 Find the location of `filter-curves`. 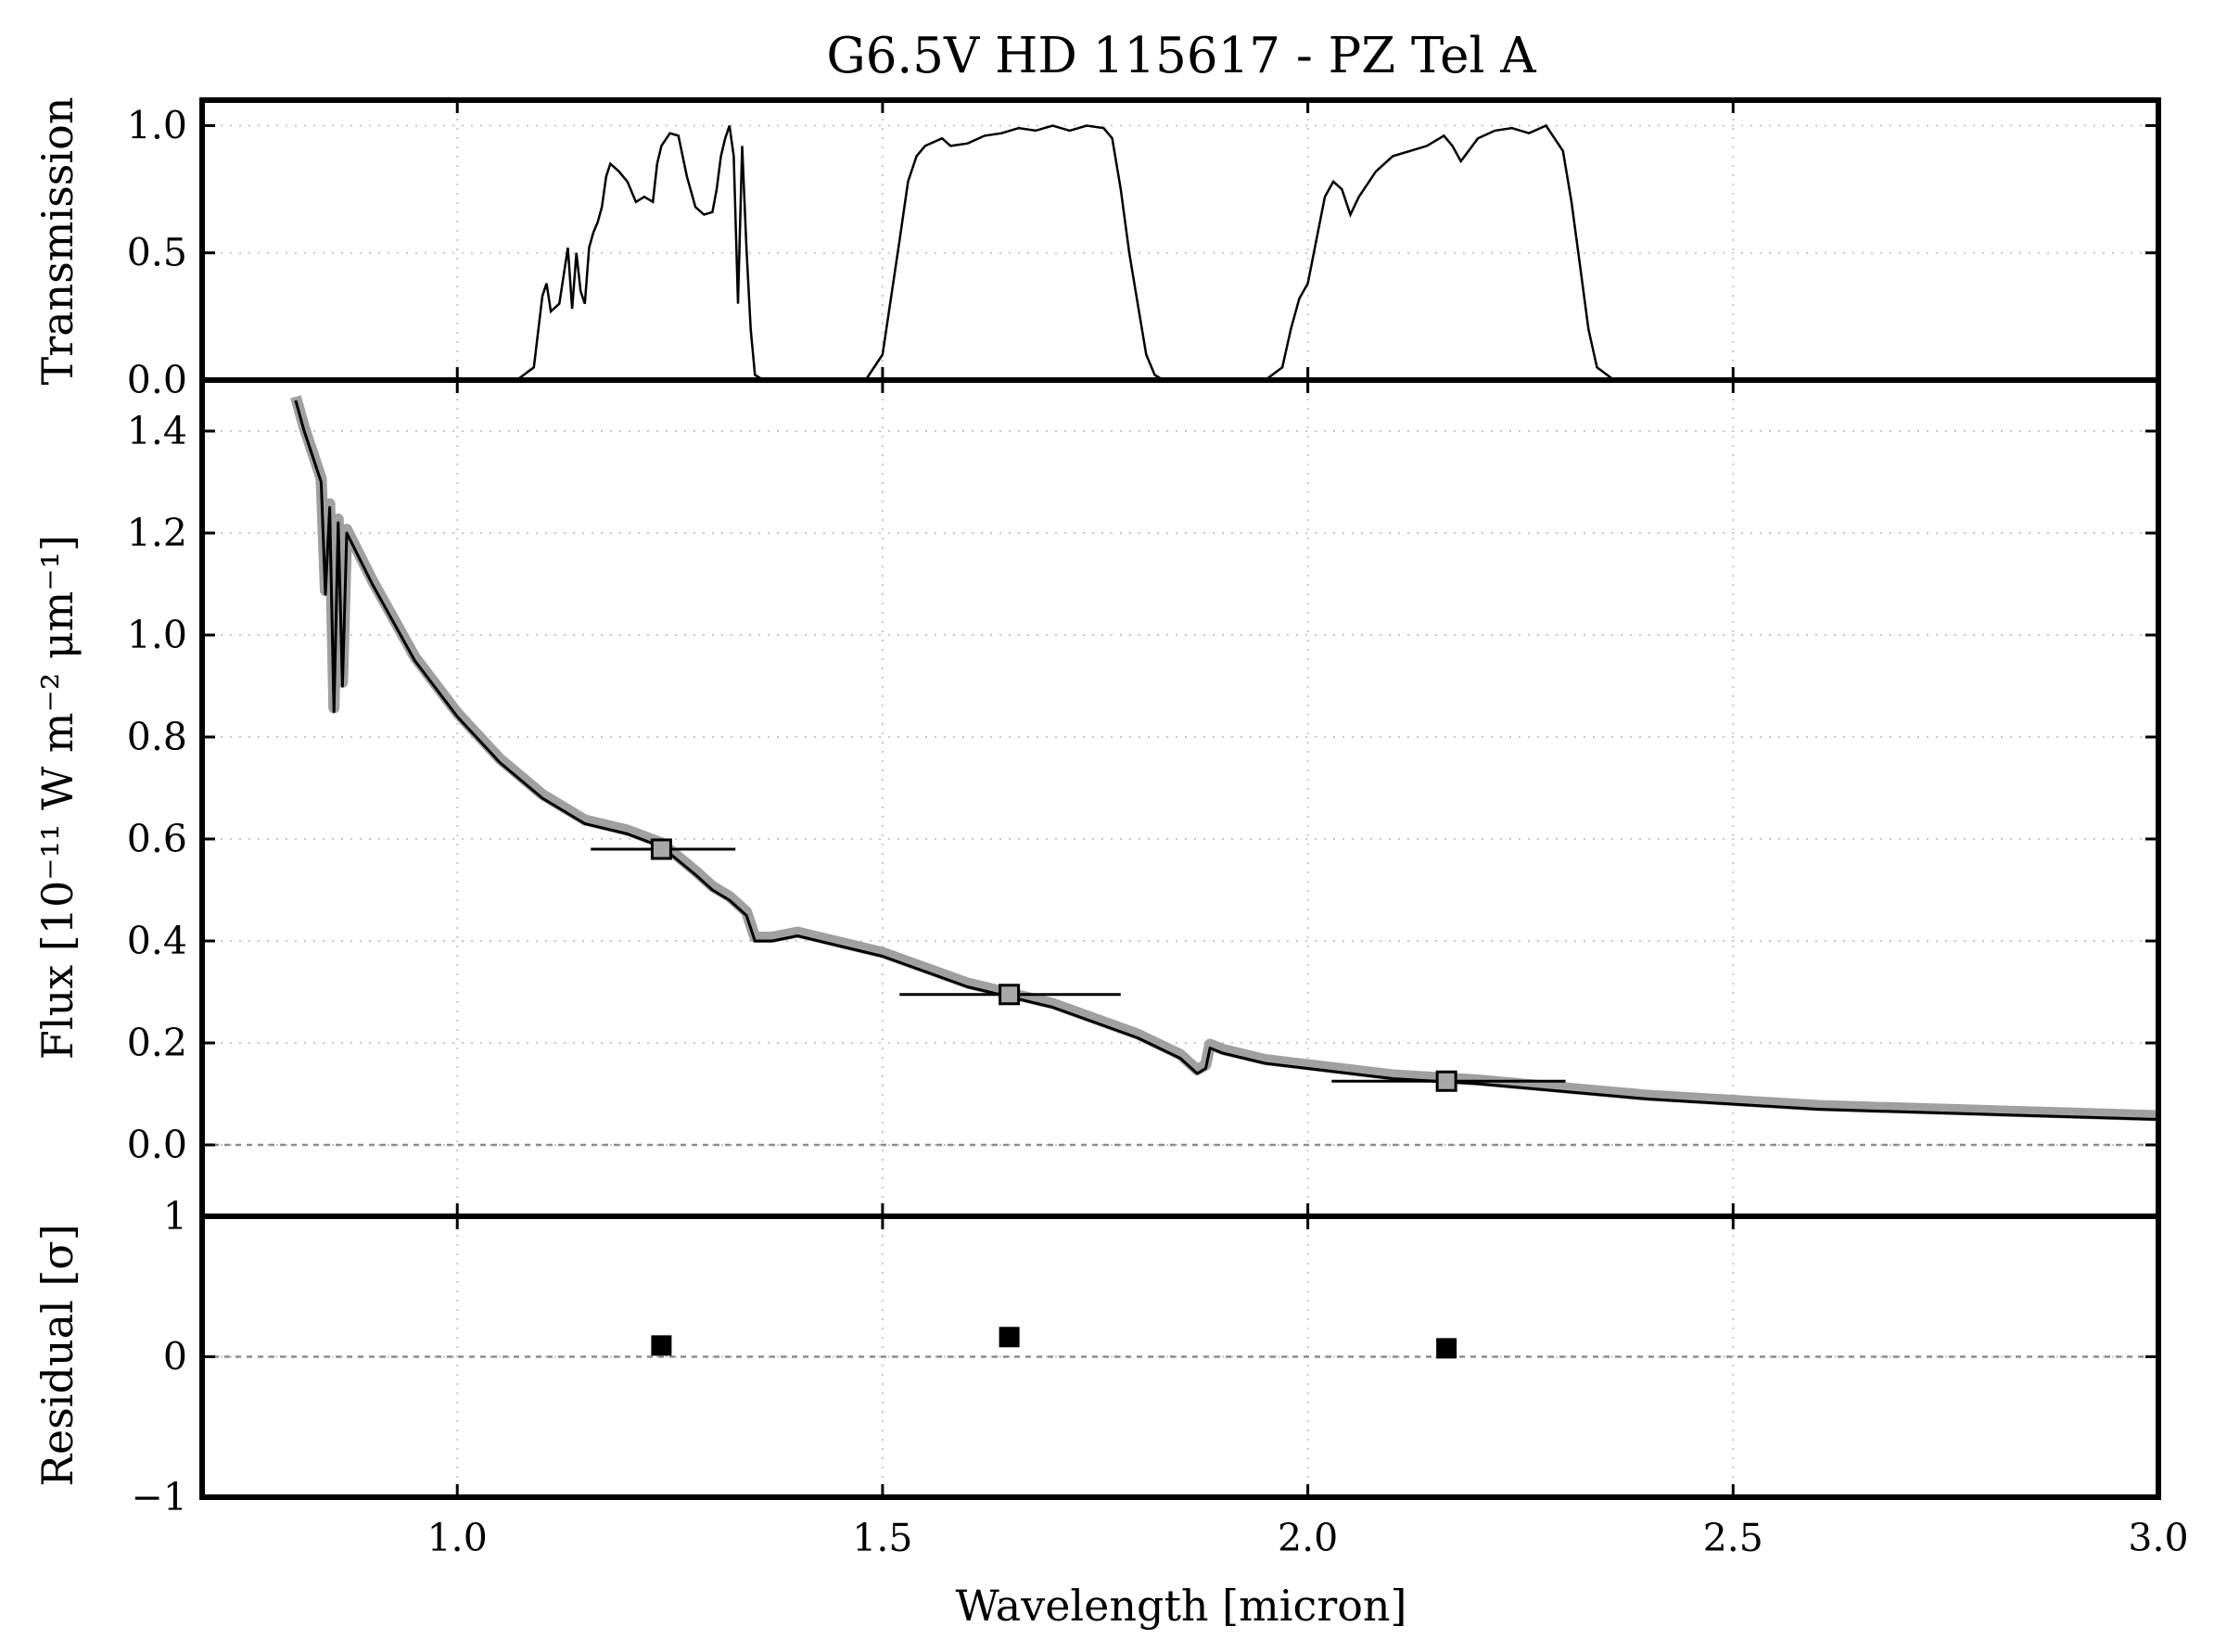

filter-curves is located at coordinates (1065, 252).